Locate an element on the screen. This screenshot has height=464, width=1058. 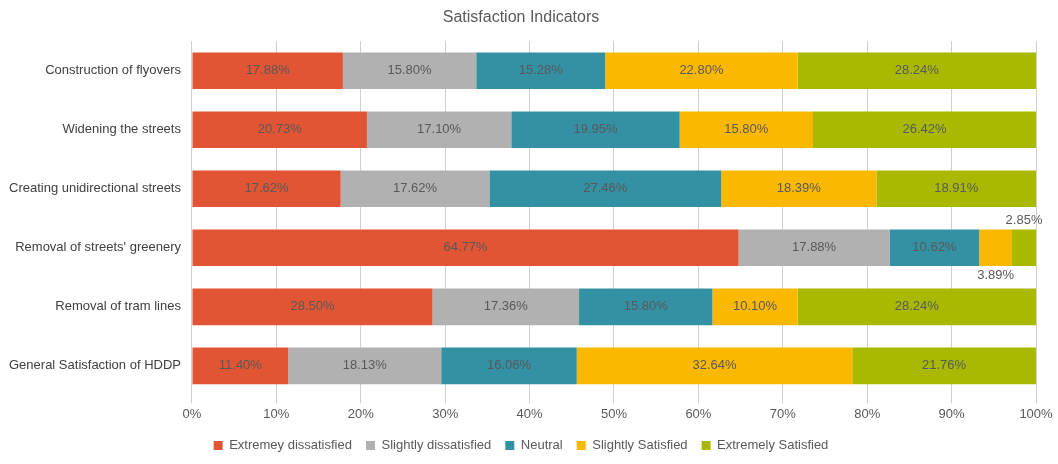
data-label: 18.39% is located at coordinates (799, 188).